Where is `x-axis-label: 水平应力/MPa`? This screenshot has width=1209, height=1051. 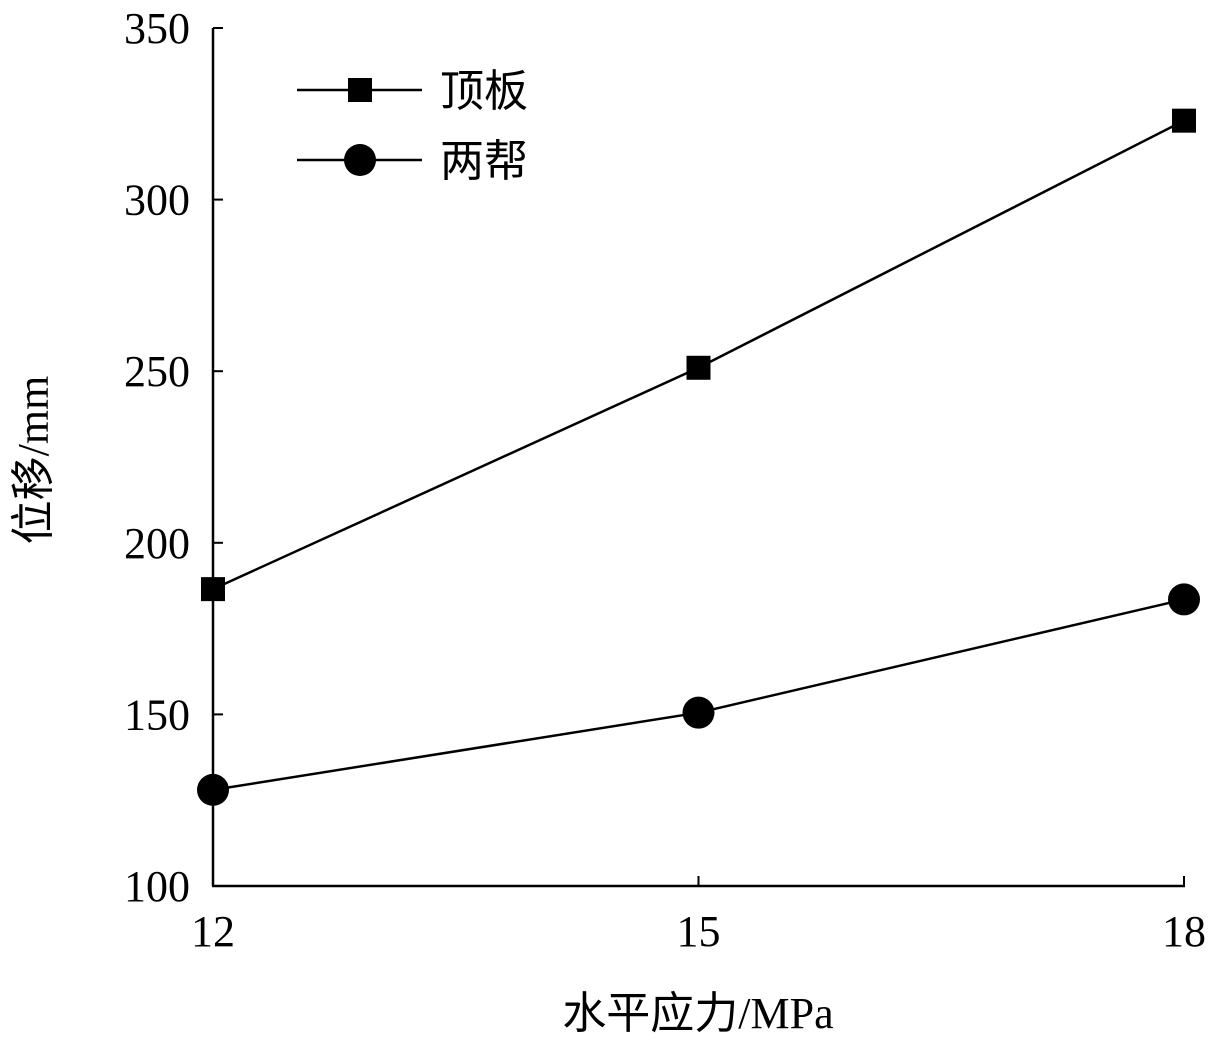 x-axis-label: 水平应力/MPa is located at coordinates (697, 1013).